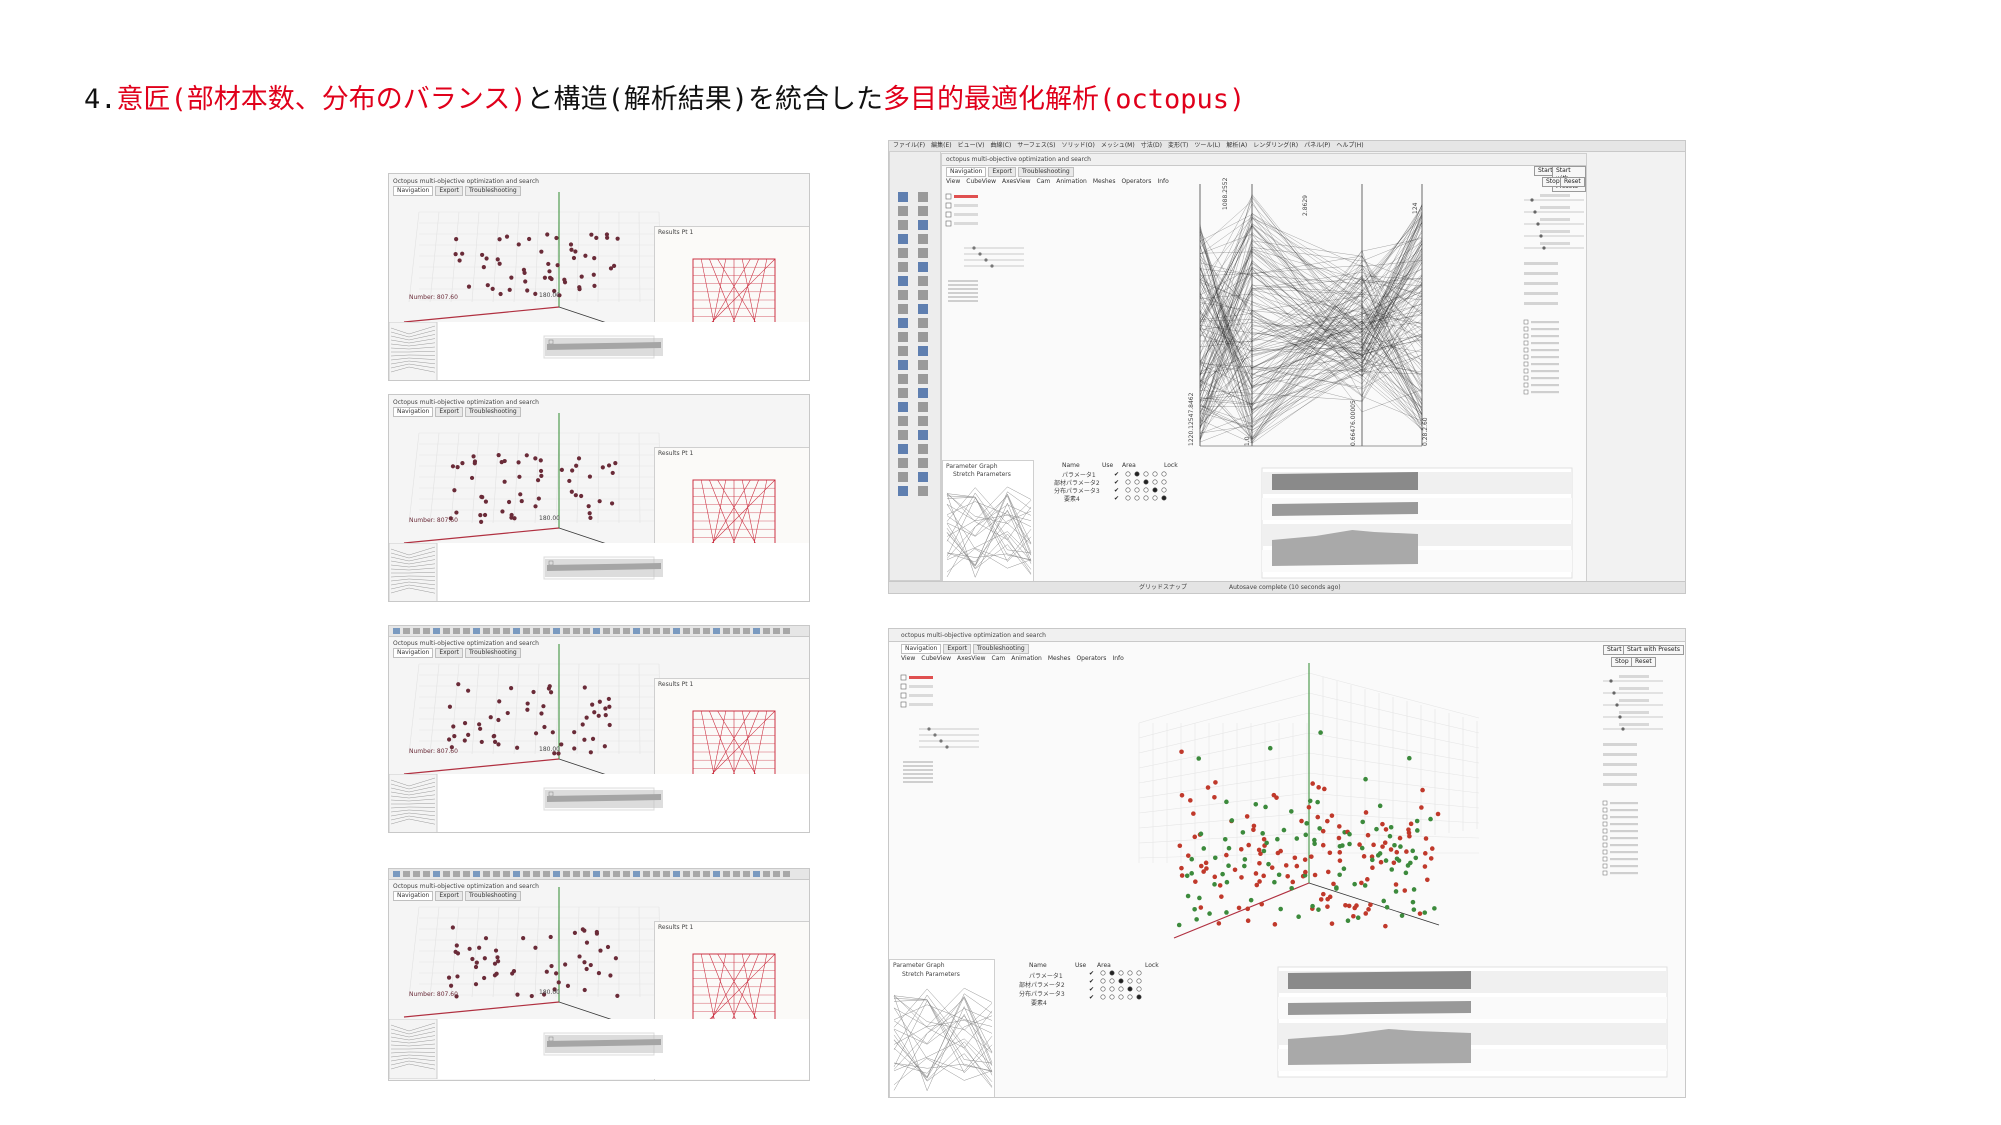  Describe the element at coordinates (971, 658) in the screenshot. I see `menu-axesview: AxesView` at that location.